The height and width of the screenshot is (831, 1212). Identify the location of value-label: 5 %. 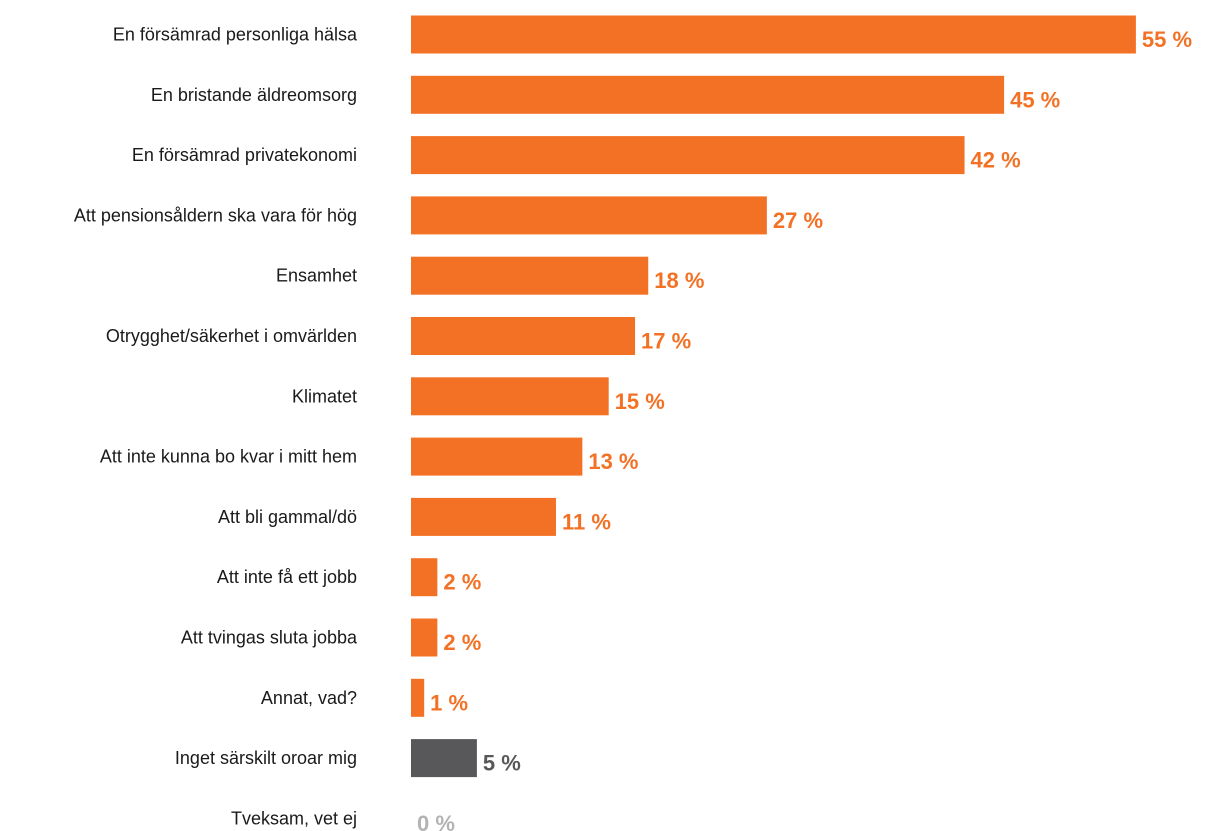
(502, 763).